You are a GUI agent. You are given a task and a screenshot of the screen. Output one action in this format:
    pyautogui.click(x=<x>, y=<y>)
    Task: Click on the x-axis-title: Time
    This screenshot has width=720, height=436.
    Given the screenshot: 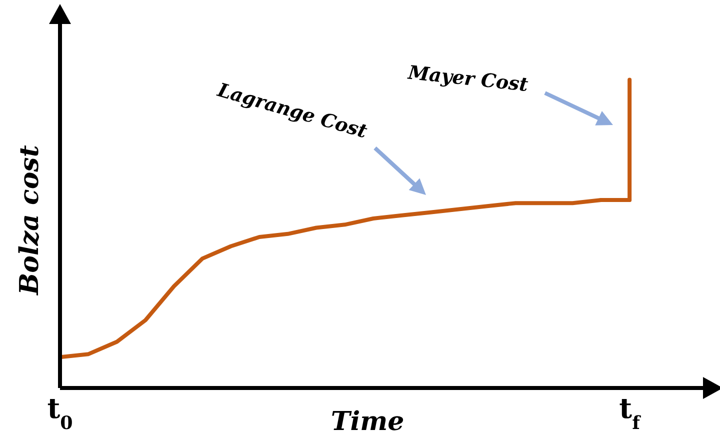 What is the action you would take?
    pyautogui.click(x=367, y=421)
    